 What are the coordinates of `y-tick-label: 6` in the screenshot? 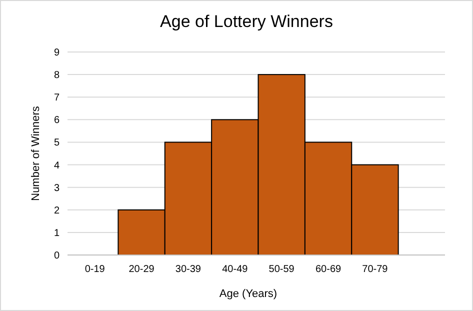 It's located at (57, 120).